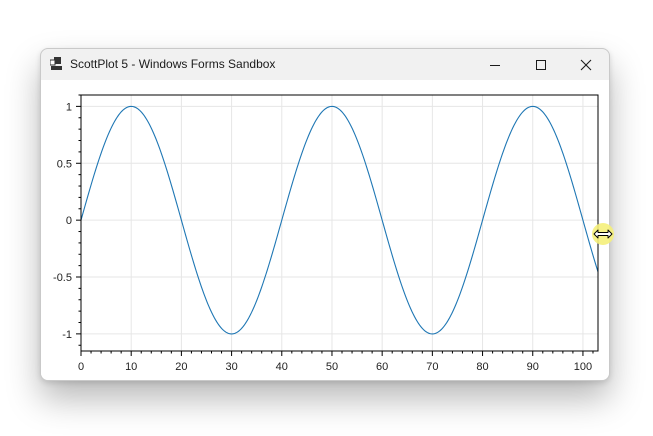  I want to click on x-tick-label: 40, so click(282, 367).